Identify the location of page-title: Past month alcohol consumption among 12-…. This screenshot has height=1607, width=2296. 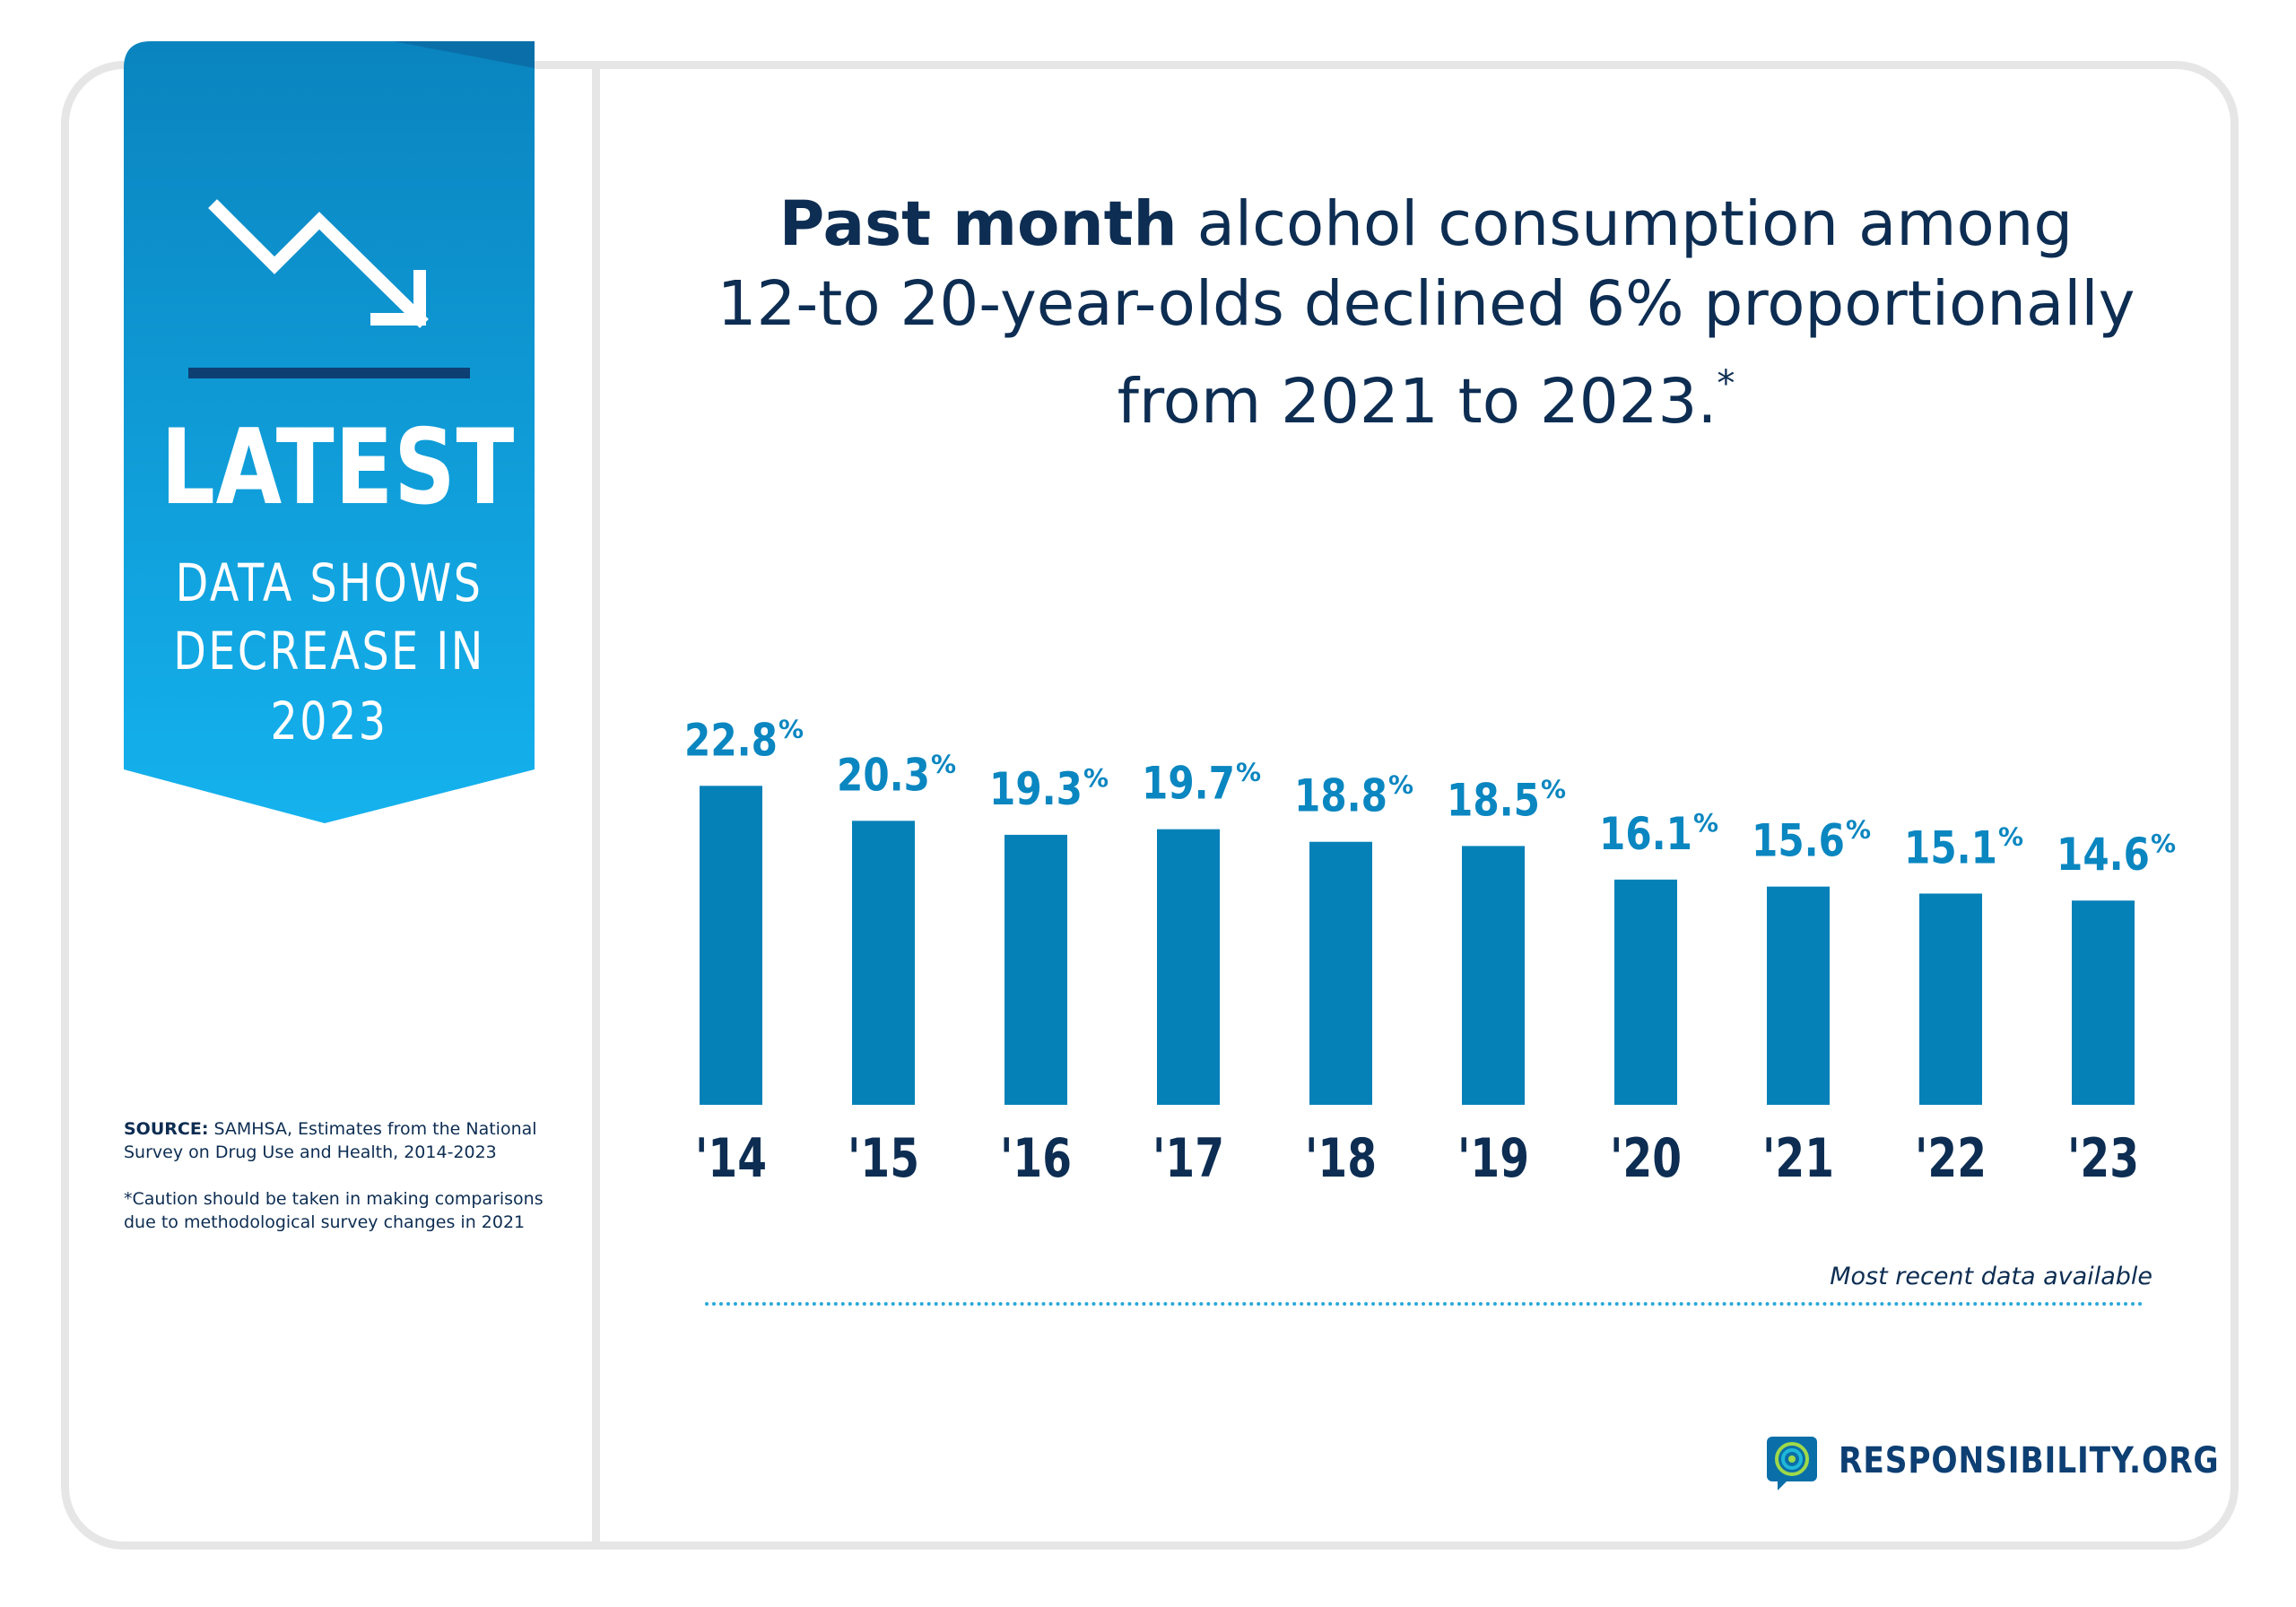
(1426, 314).